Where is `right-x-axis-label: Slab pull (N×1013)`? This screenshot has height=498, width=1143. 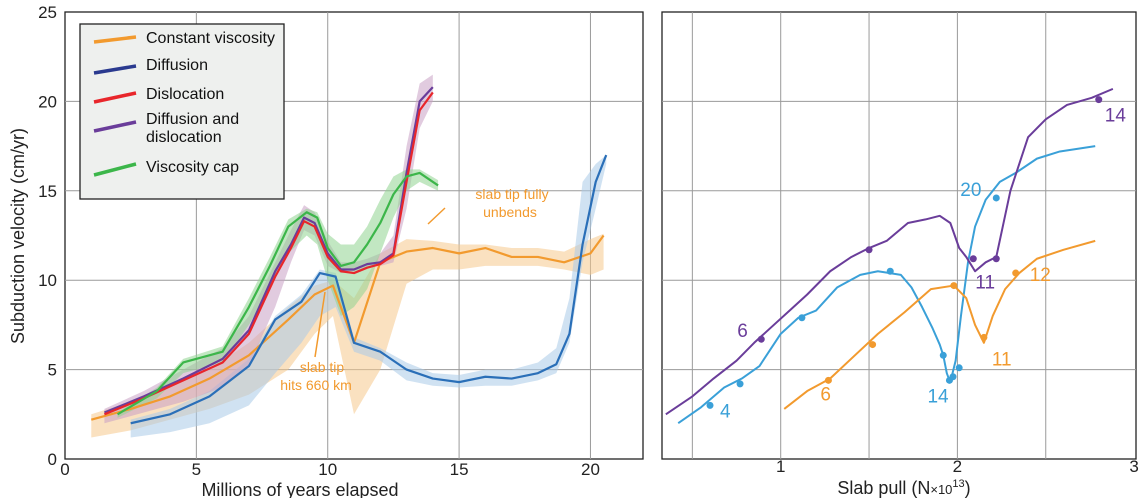 right-x-axis-label: Slab pull (N×1013) is located at coordinates (903, 488).